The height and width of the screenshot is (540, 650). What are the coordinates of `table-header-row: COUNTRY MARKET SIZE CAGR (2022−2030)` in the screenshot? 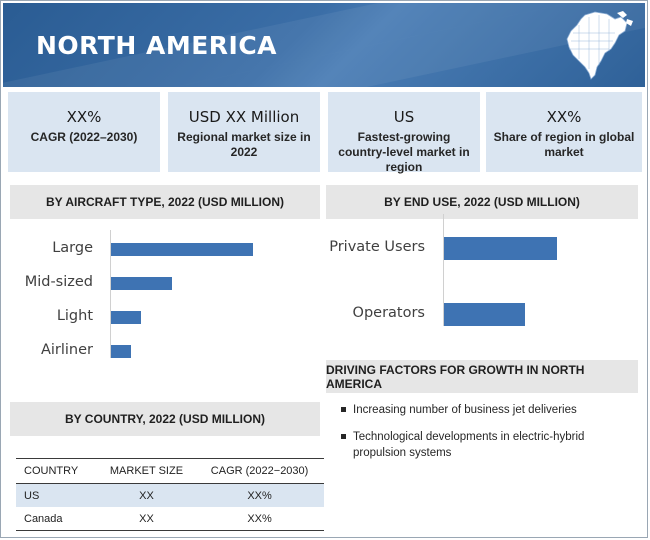 It's located at (170, 471).